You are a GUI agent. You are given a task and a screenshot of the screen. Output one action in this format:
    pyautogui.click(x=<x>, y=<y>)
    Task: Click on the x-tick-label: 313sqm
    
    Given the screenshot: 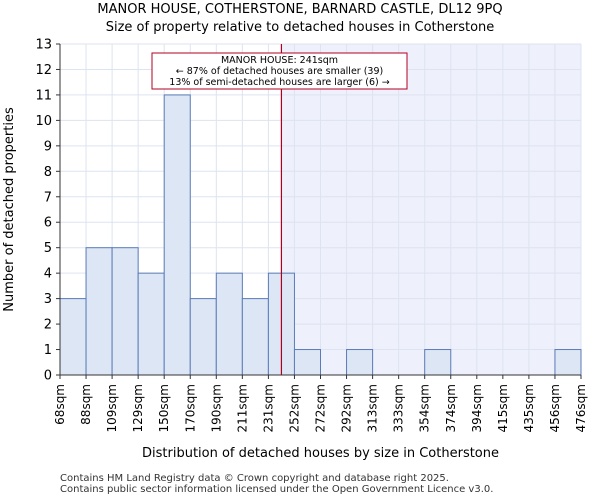 What is the action you would take?
    pyautogui.click(x=373, y=408)
    